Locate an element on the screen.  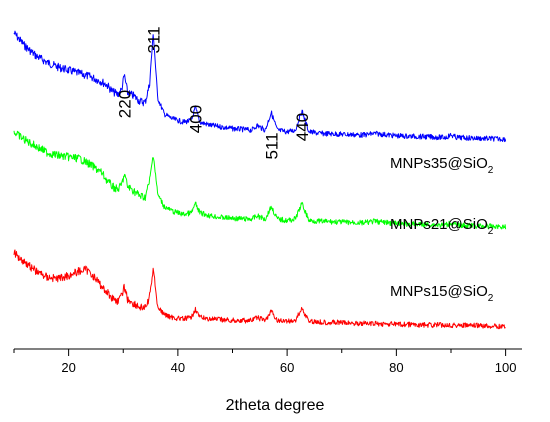
peak-labels: 220 311 400 511 440 is located at coordinates (213, 92).